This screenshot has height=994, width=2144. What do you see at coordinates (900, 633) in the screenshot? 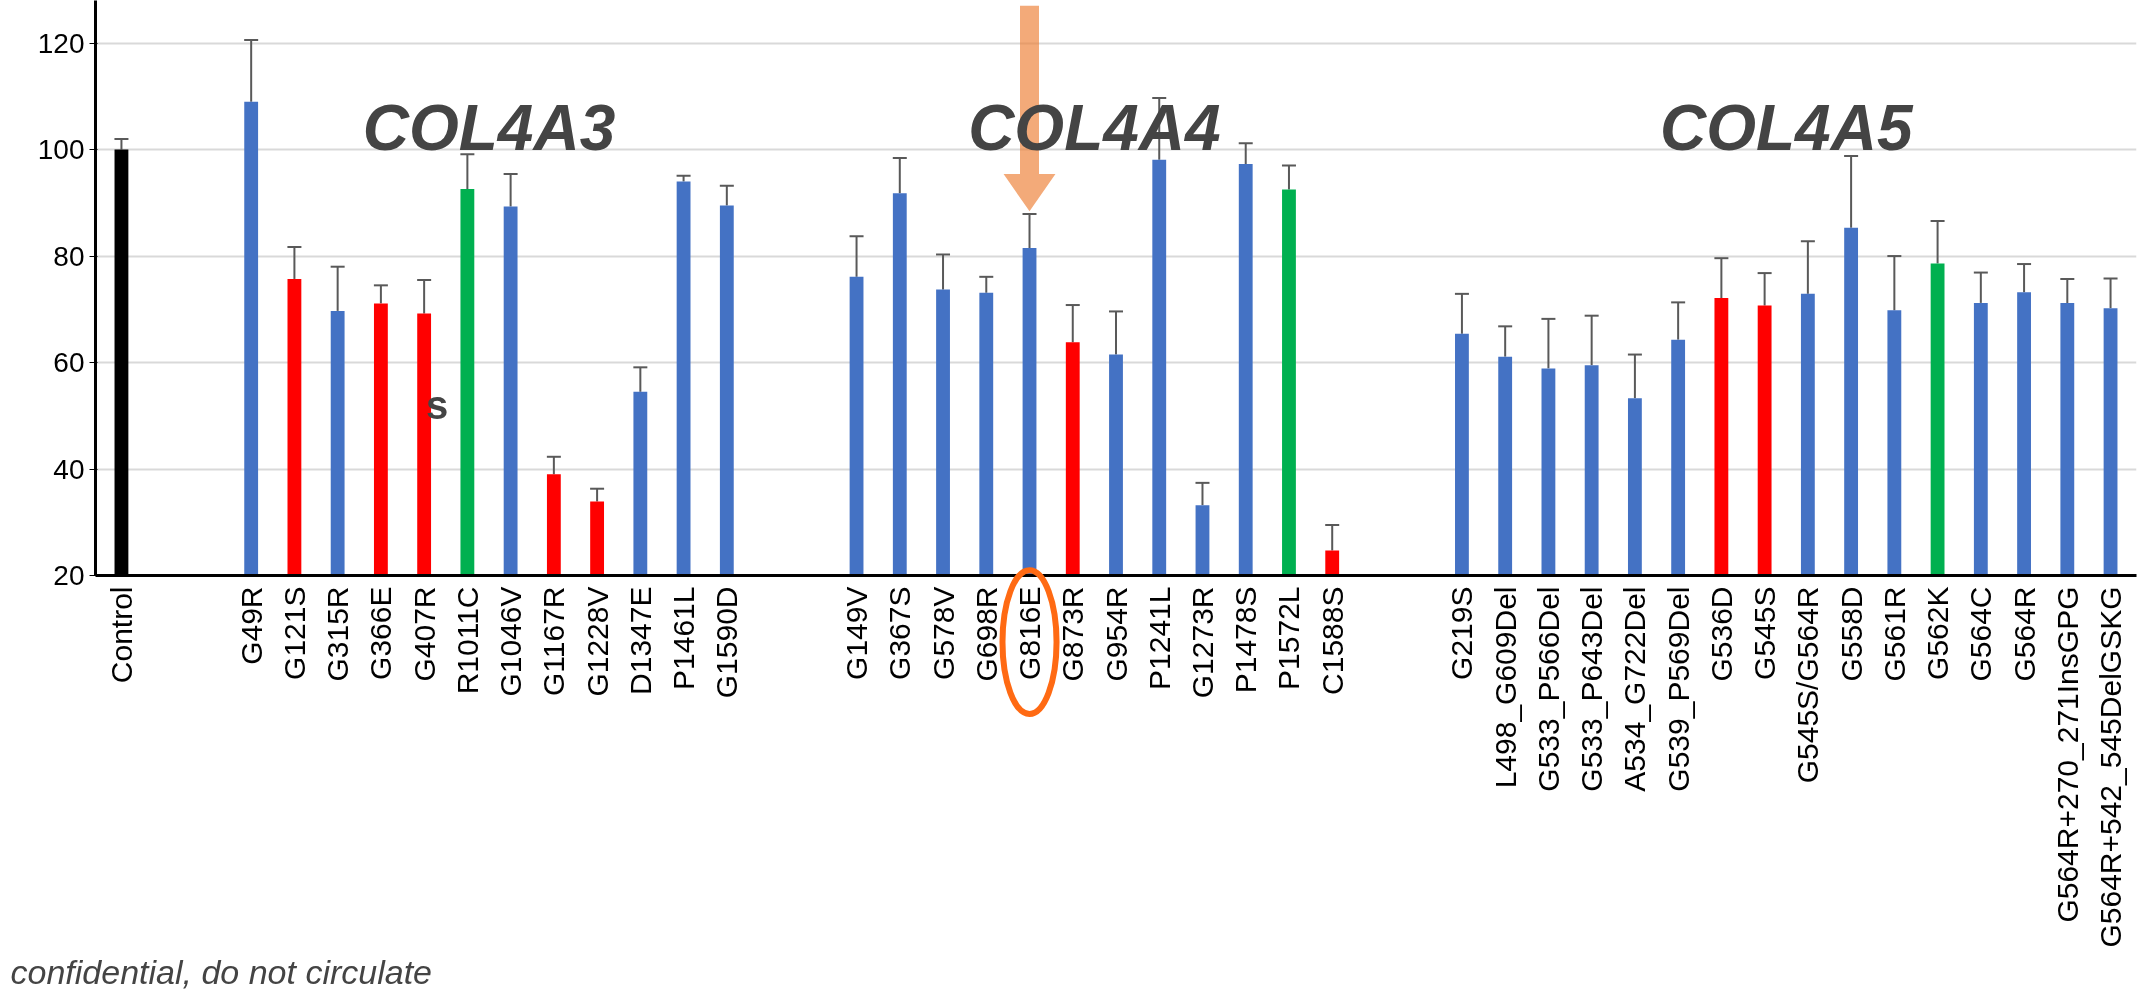
I see `x-tick-label: G367S` at bounding box center [900, 633].